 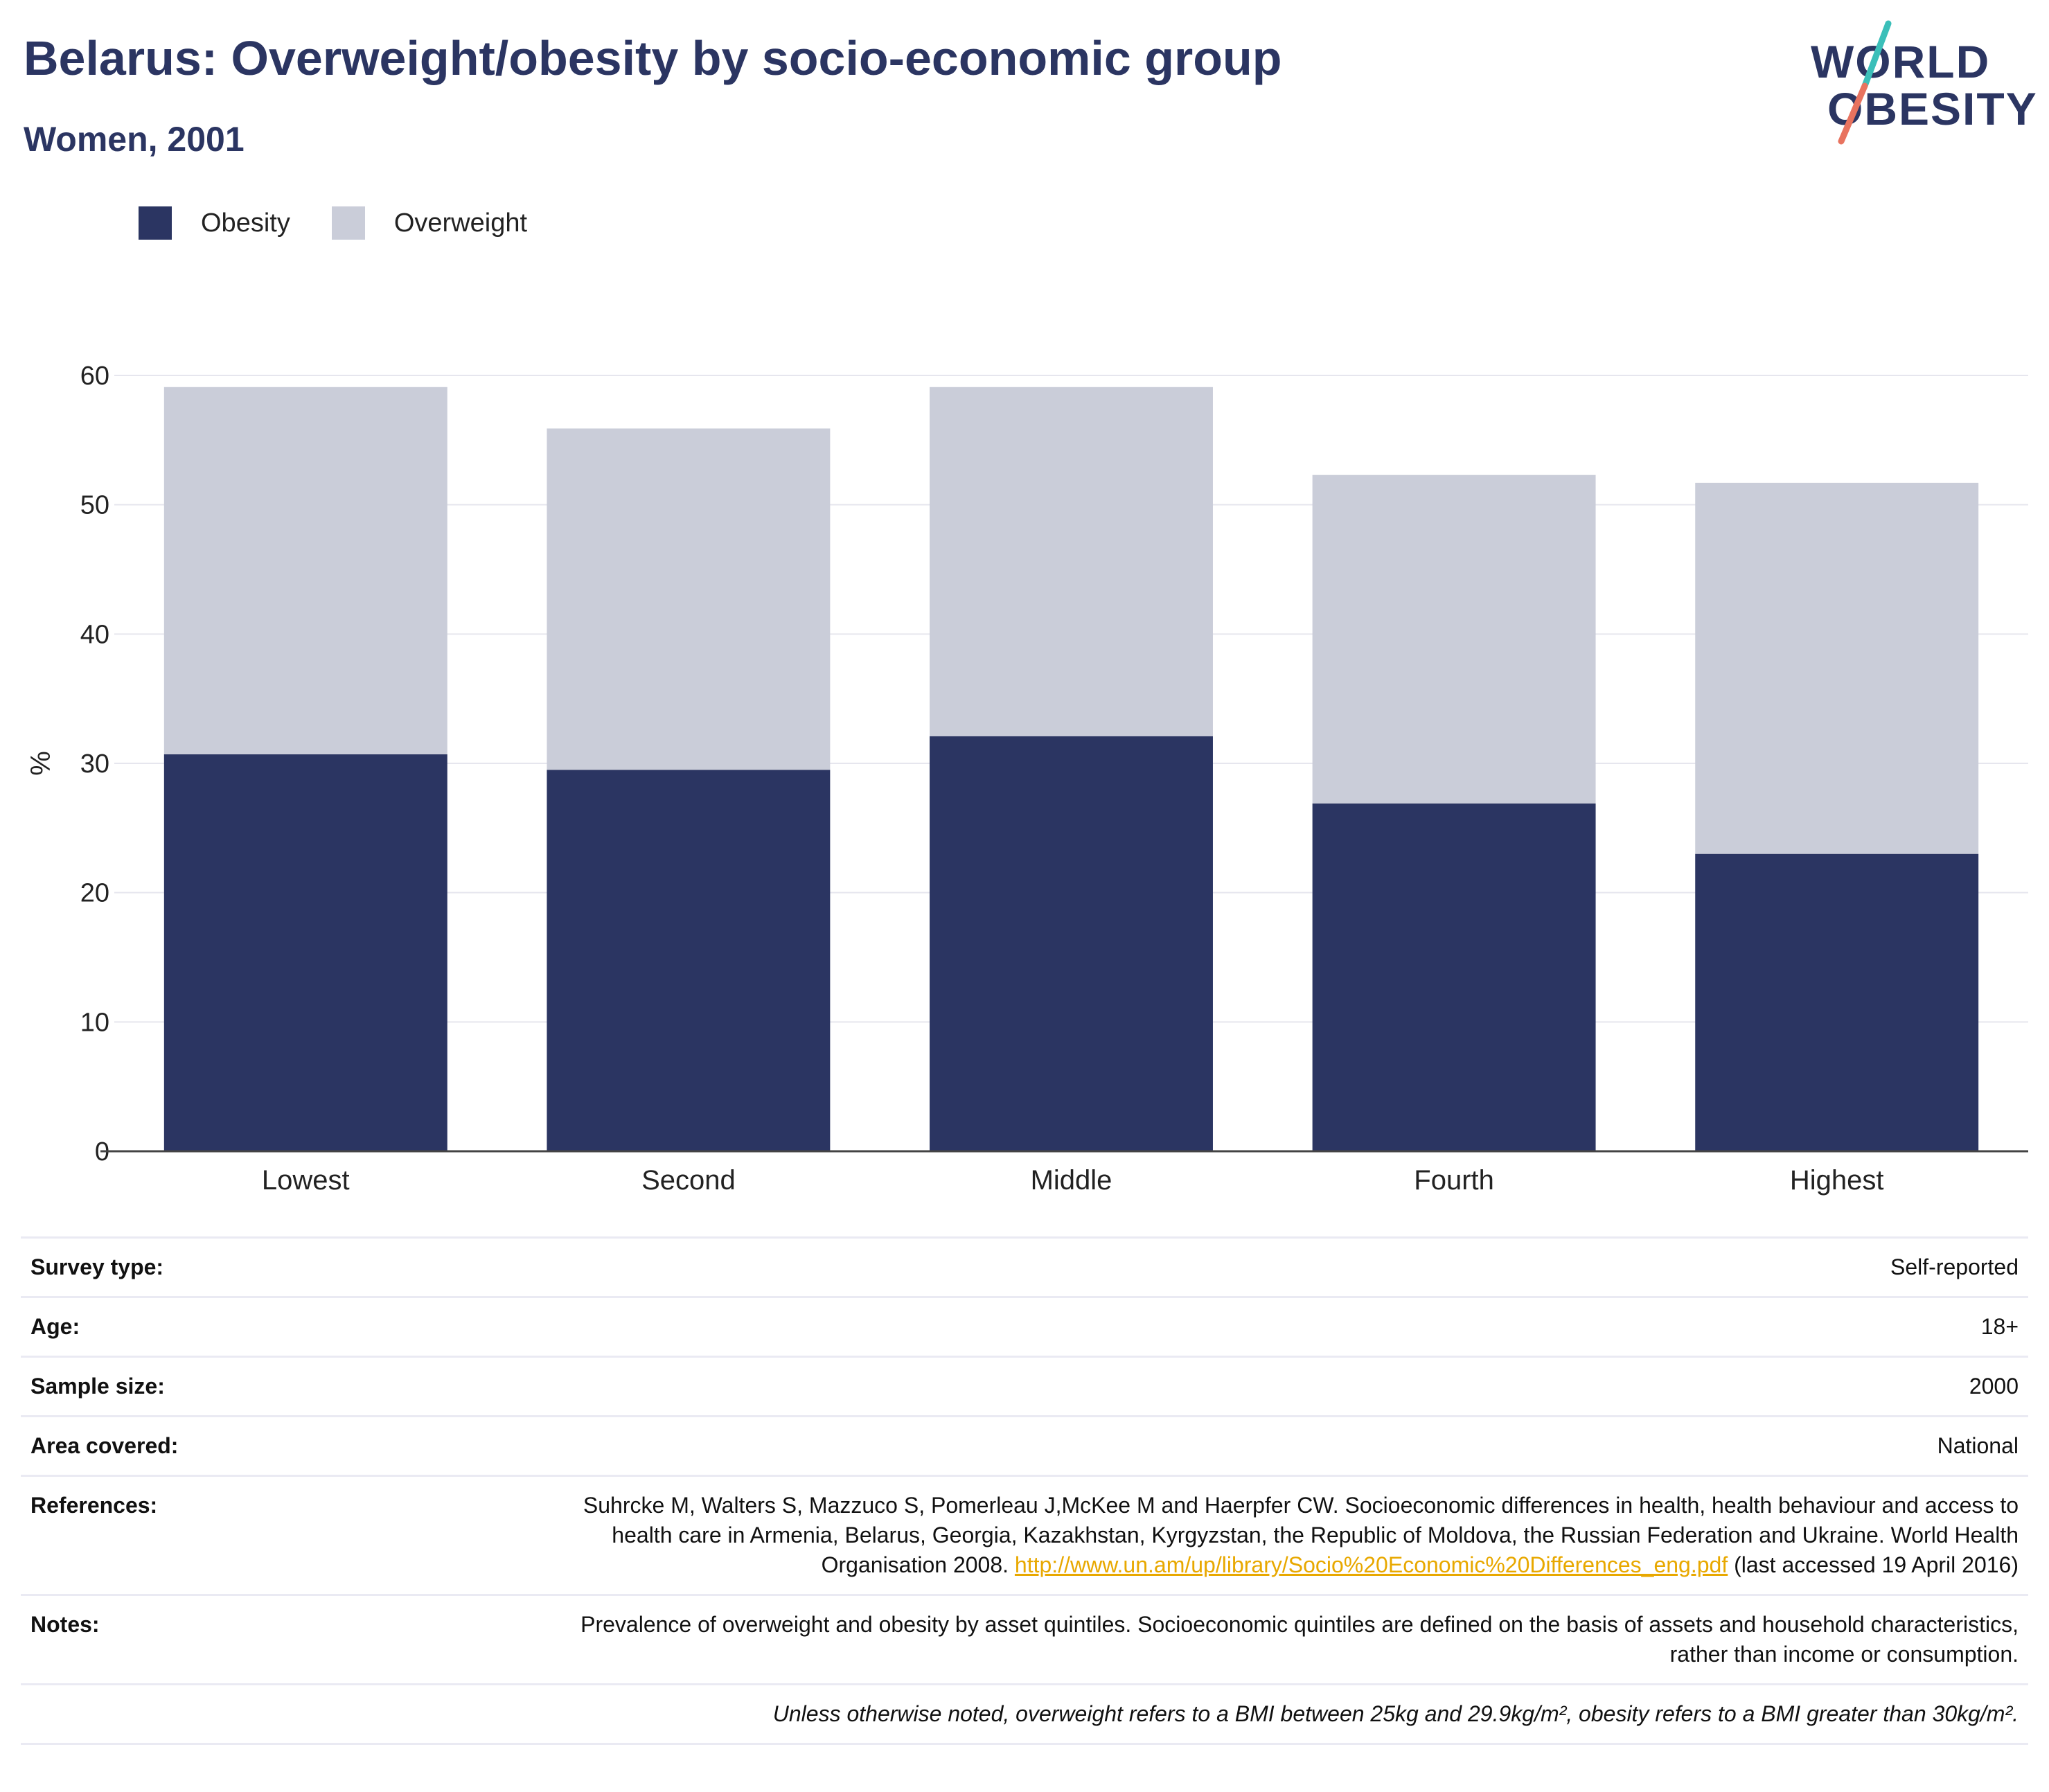 What do you see at coordinates (97, 1266) in the screenshot?
I see `survey-type-label: Survey type:` at bounding box center [97, 1266].